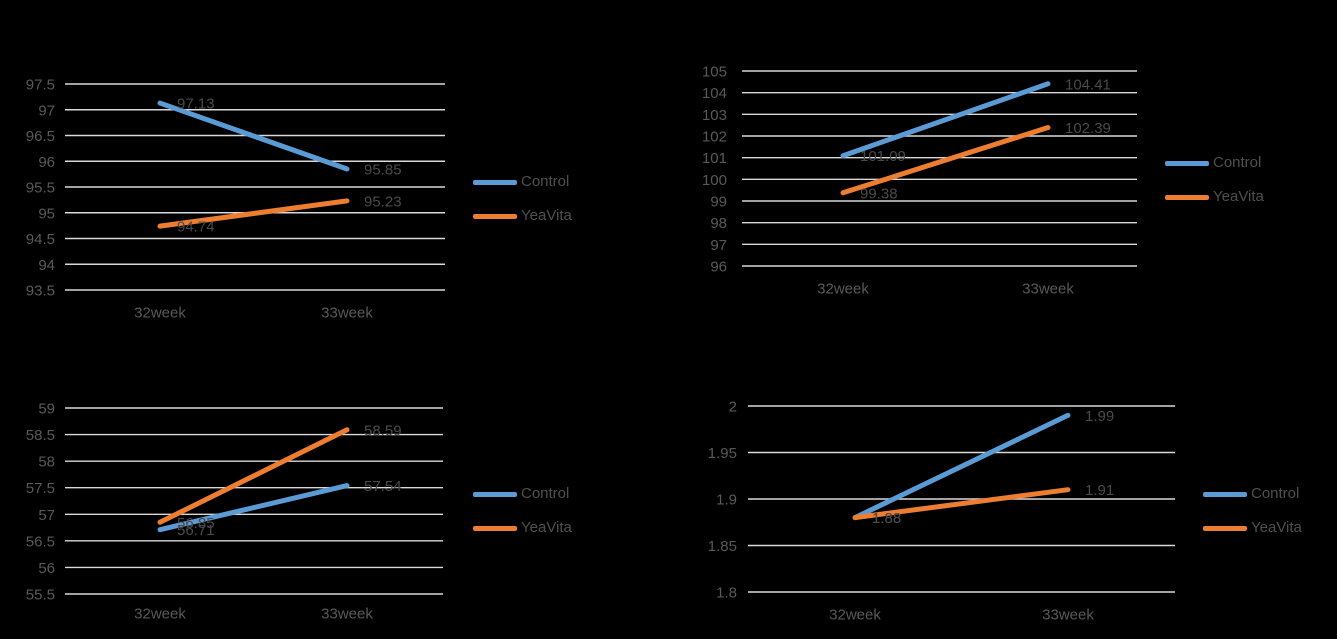  What do you see at coordinates (1088, 128) in the screenshot?
I see `data-label: 102.39` at bounding box center [1088, 128].